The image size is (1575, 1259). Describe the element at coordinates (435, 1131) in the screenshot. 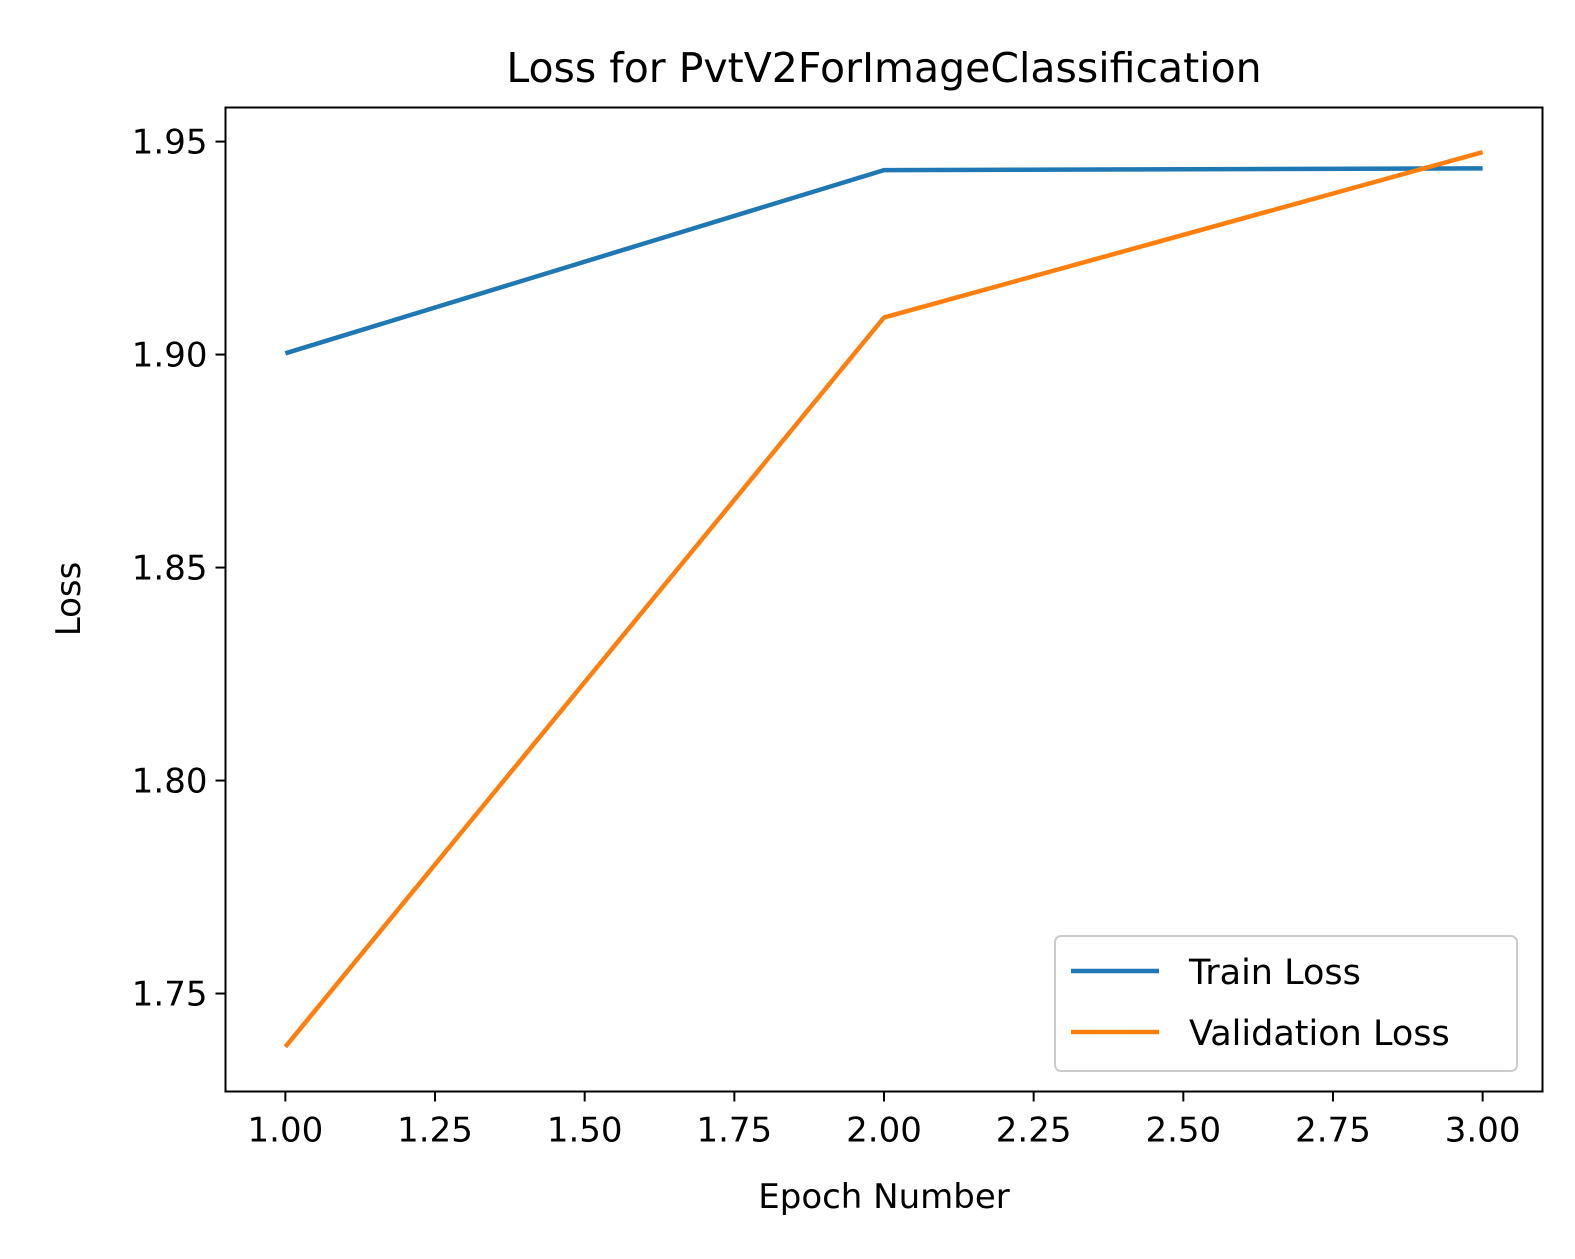

I see `x-tick-label: 1.25` at that location.